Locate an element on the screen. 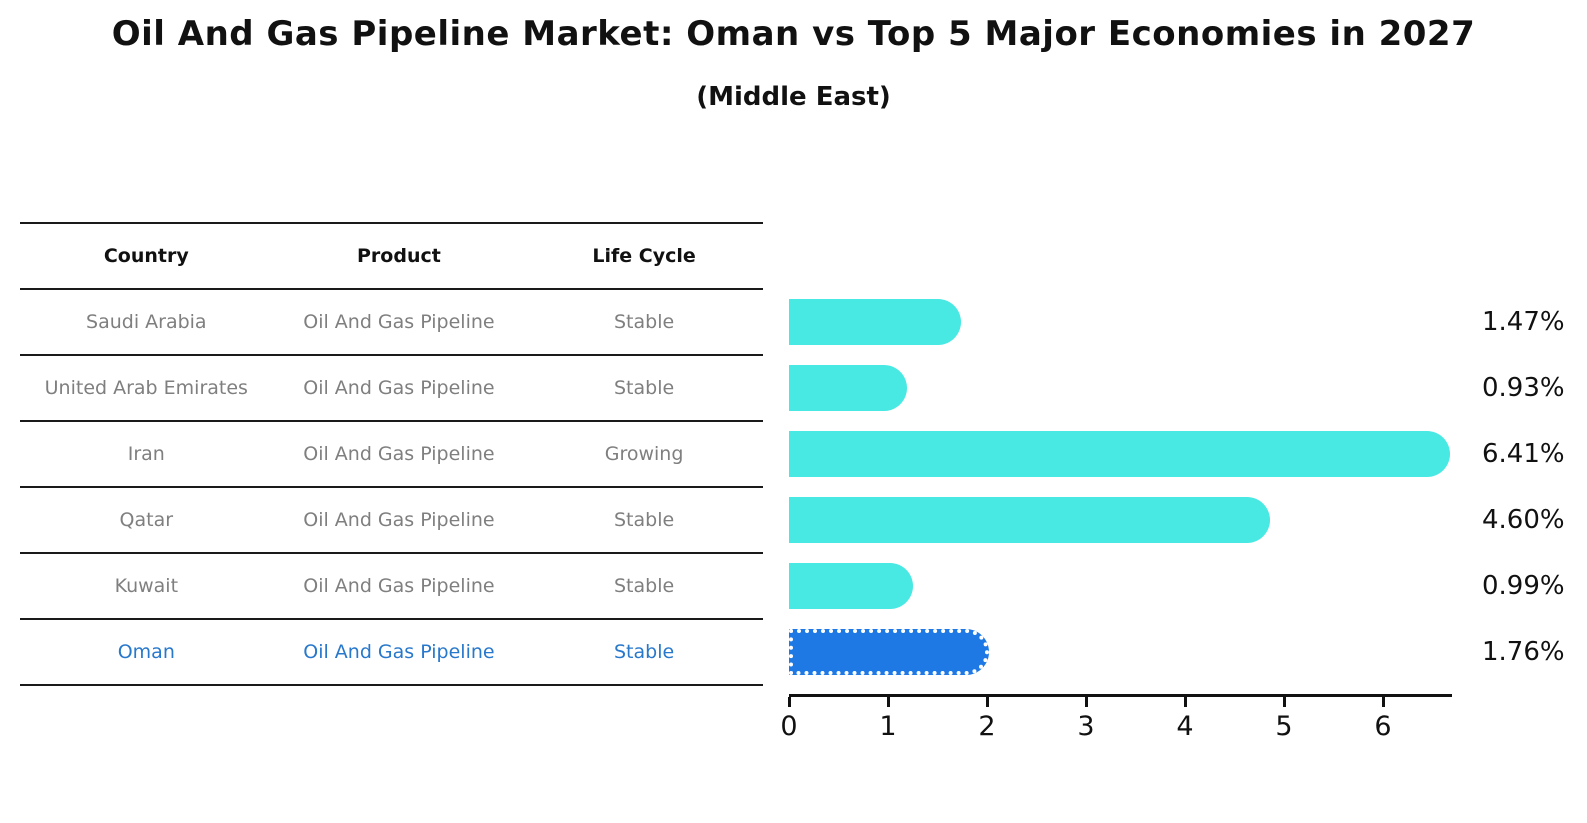  column-header-life-cycle: Life Cycle is located at coordinates (644, 256).